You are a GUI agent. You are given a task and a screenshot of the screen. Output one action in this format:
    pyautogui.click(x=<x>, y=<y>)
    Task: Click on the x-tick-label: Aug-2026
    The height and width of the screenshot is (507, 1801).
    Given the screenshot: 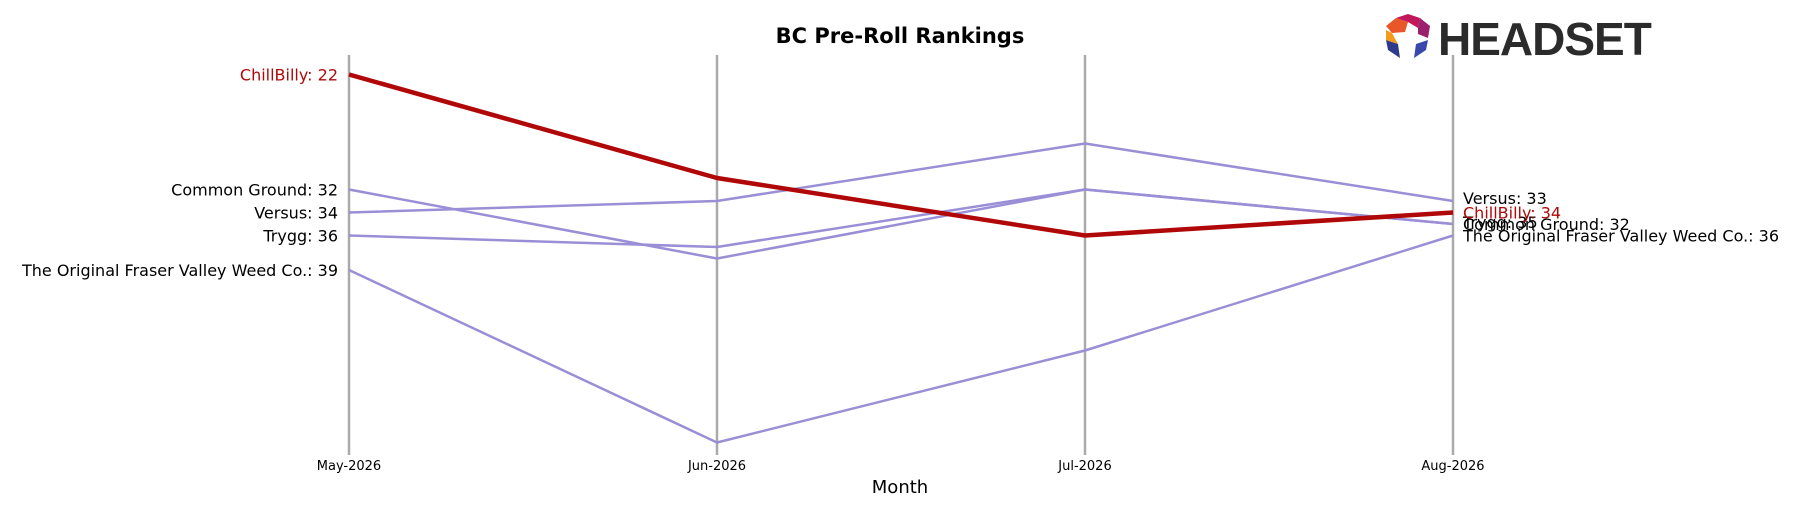 What is the action you would take?
    pyautogui.click(x=1452, y=466)
    